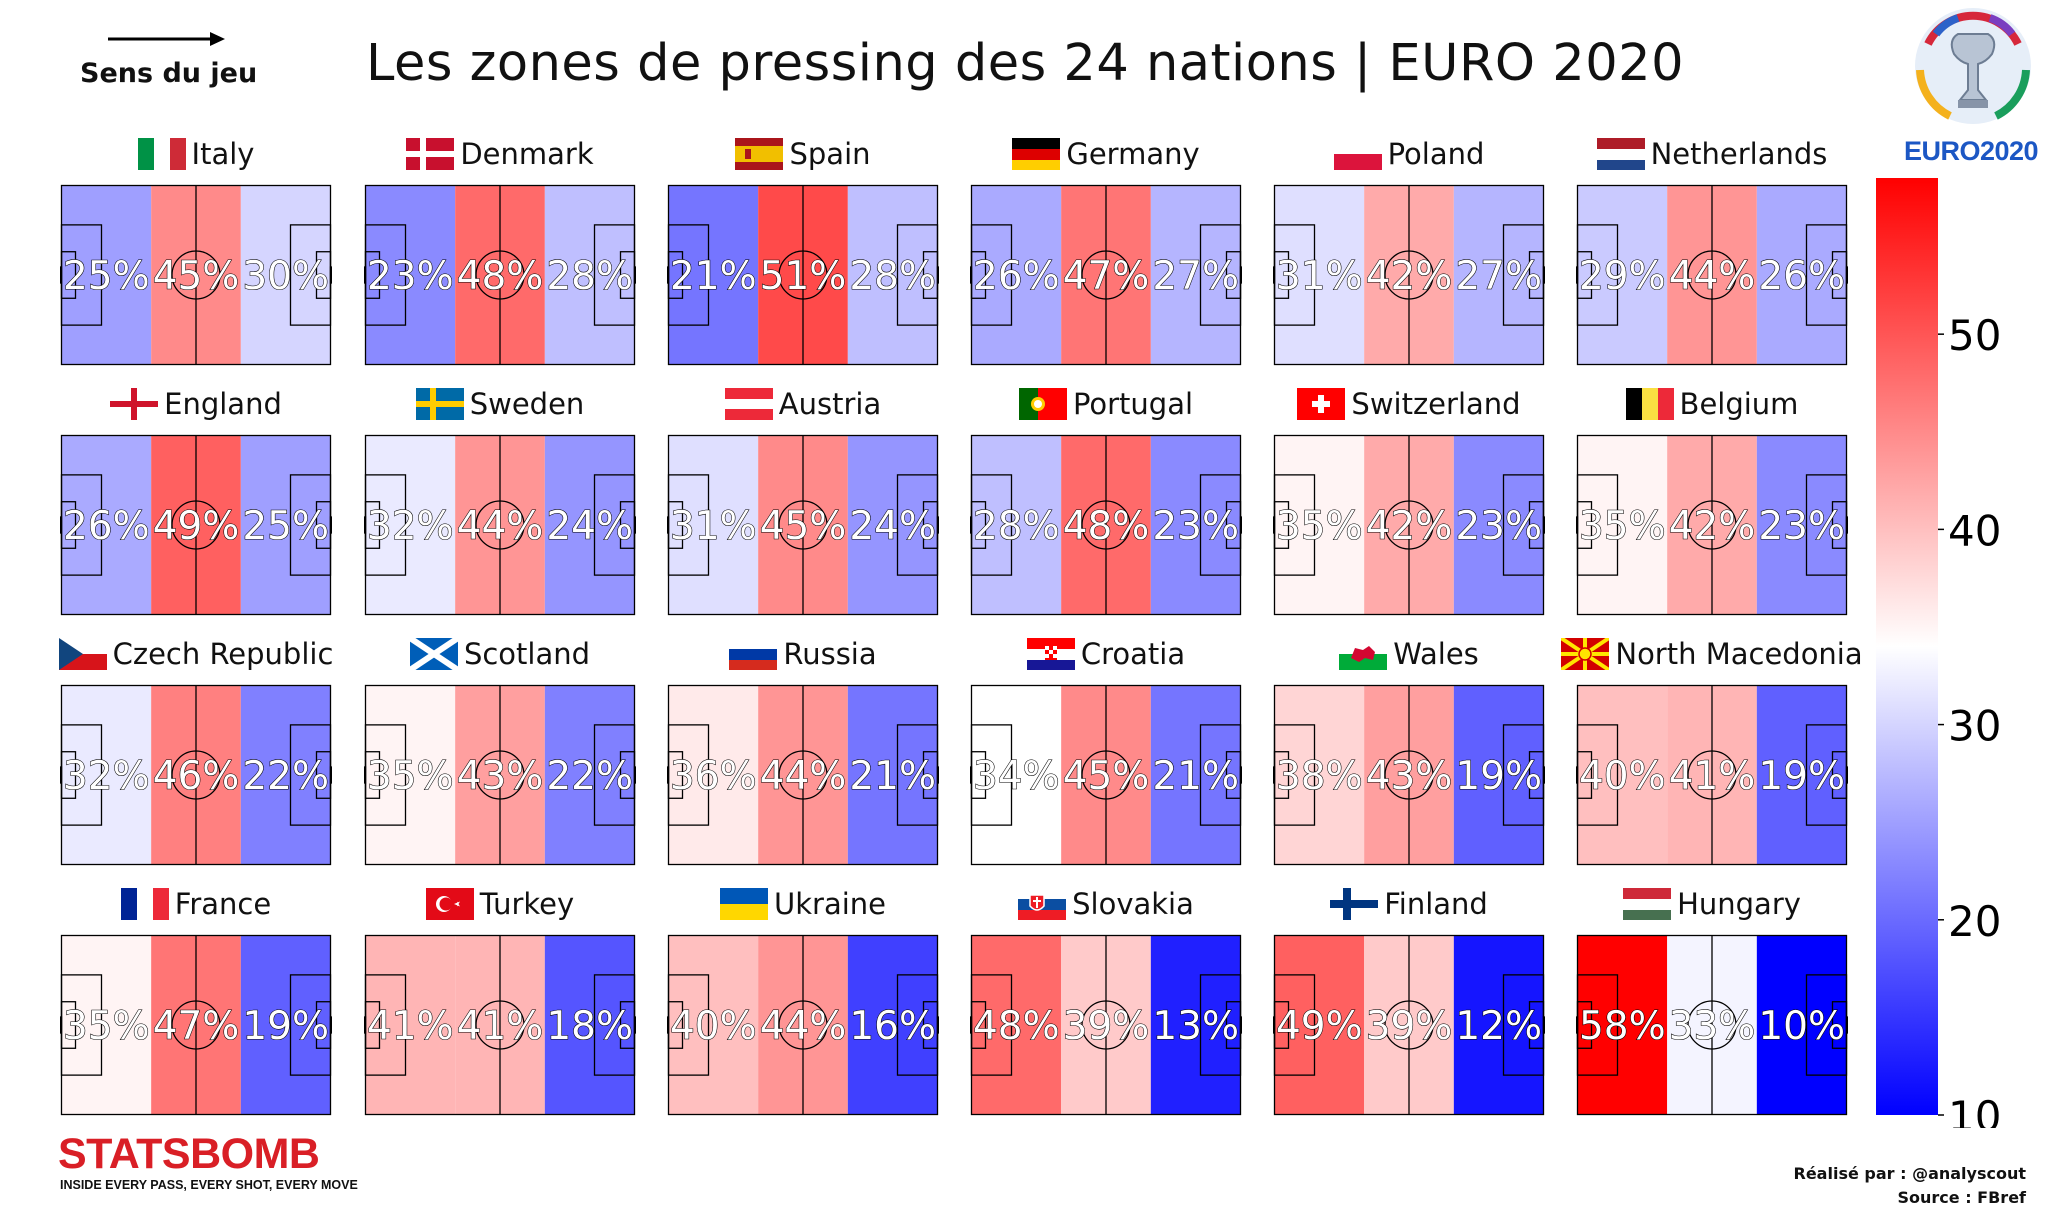 Image resolution: width=2048 pixels, height=1227 pixels. I want to click on zone-value-label: 38%, so click(1319, 776).